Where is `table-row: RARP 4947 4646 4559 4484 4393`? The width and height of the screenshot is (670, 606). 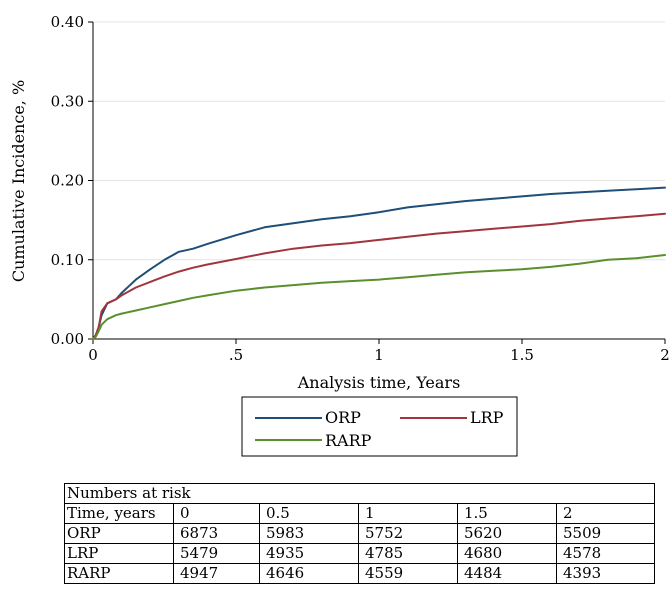 table-row: RARP 4947 4646 4559 4484 4393 is located at coordinates (360, 573).